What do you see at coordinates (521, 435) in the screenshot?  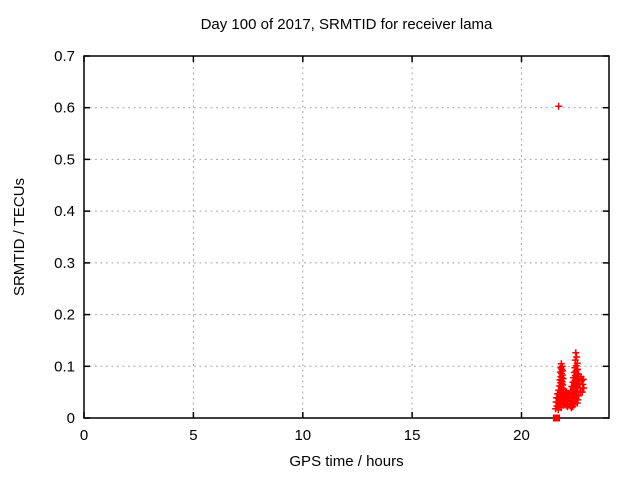 I see `x-tick-label: 20` at bounding box center [521, 435].